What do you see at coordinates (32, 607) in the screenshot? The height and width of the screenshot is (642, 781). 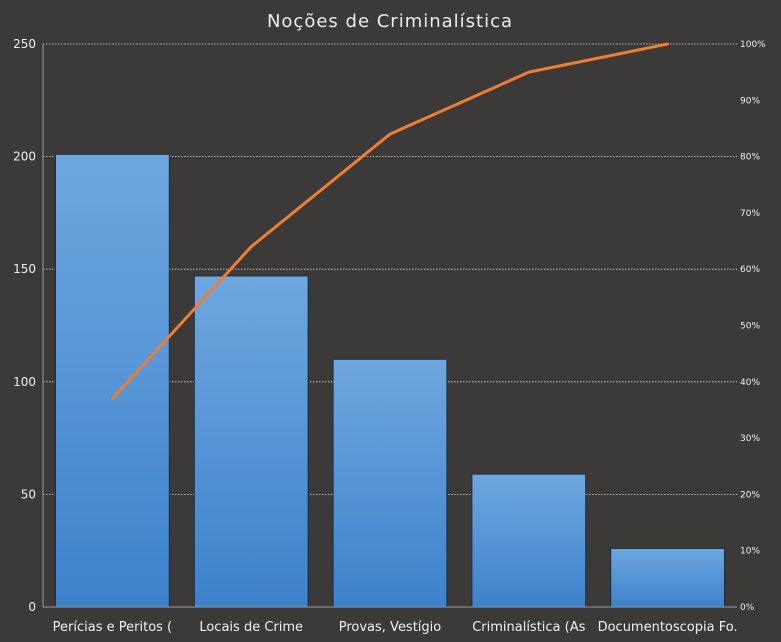 I see `y-tick-label: 0` at bounding box center [32, 607].